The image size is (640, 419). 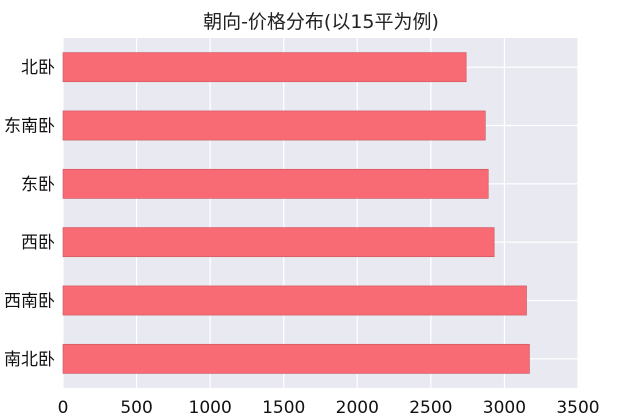 What do you see at coordinates (63, 408) in the screenshot?
I see `x-tick-label-0: 0` at bounding box center [63, 408].